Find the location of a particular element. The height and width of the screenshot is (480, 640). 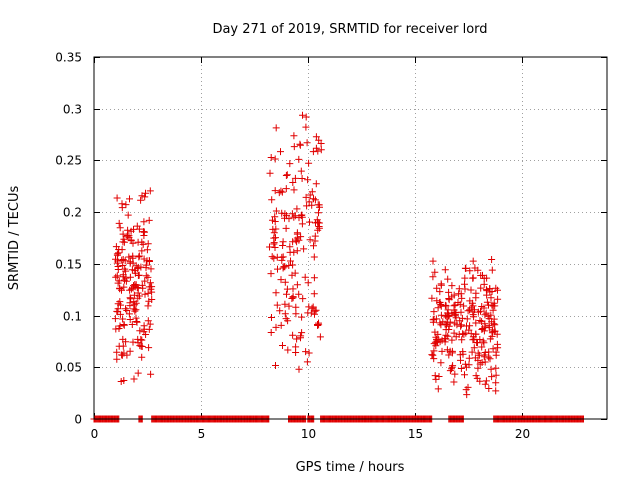

x-tick-label: 20 is located at coordinates (522, 434).